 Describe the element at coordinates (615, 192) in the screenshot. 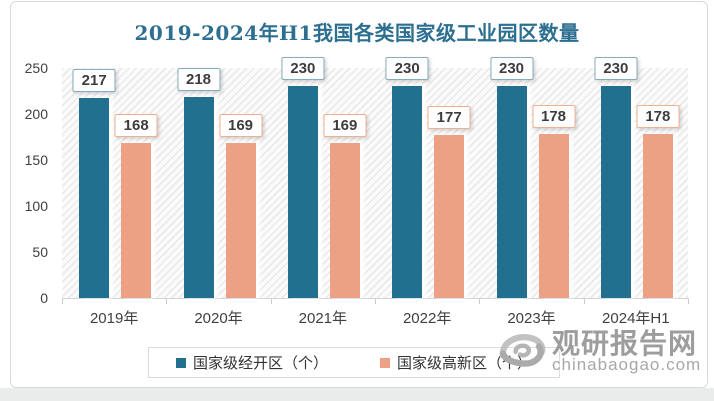

I see `bar-jingkaiqu-2024年H1` at that location.